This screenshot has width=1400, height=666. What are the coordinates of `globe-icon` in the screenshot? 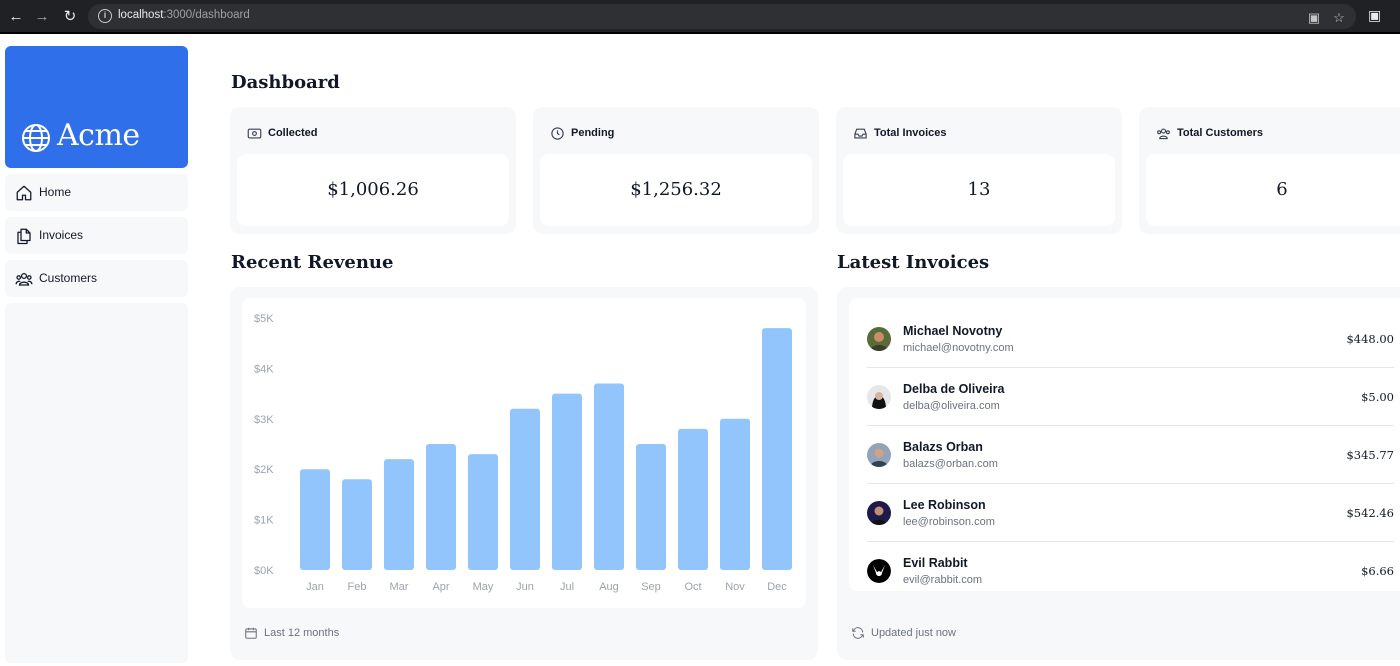 It's located at (36, 138).